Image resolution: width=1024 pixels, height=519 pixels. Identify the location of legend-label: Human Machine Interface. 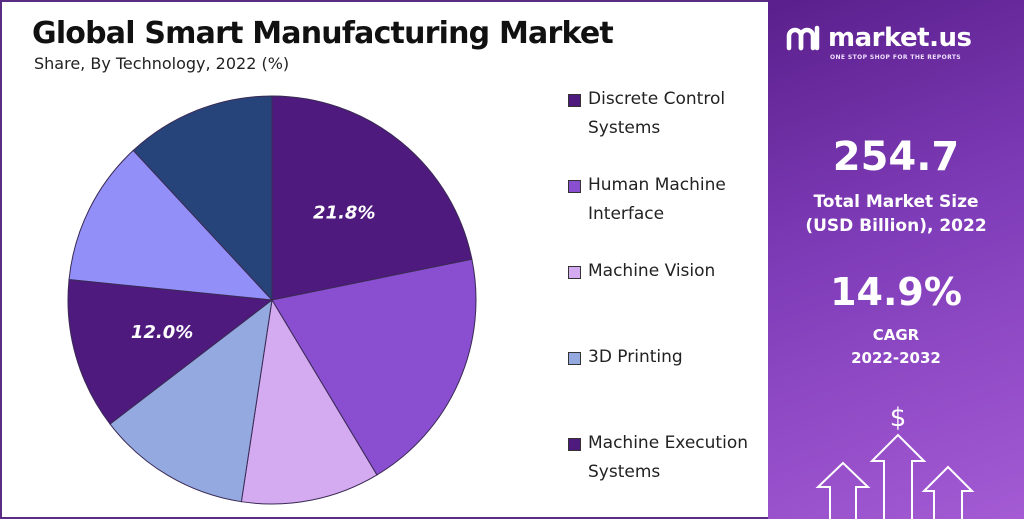
(657, 199).